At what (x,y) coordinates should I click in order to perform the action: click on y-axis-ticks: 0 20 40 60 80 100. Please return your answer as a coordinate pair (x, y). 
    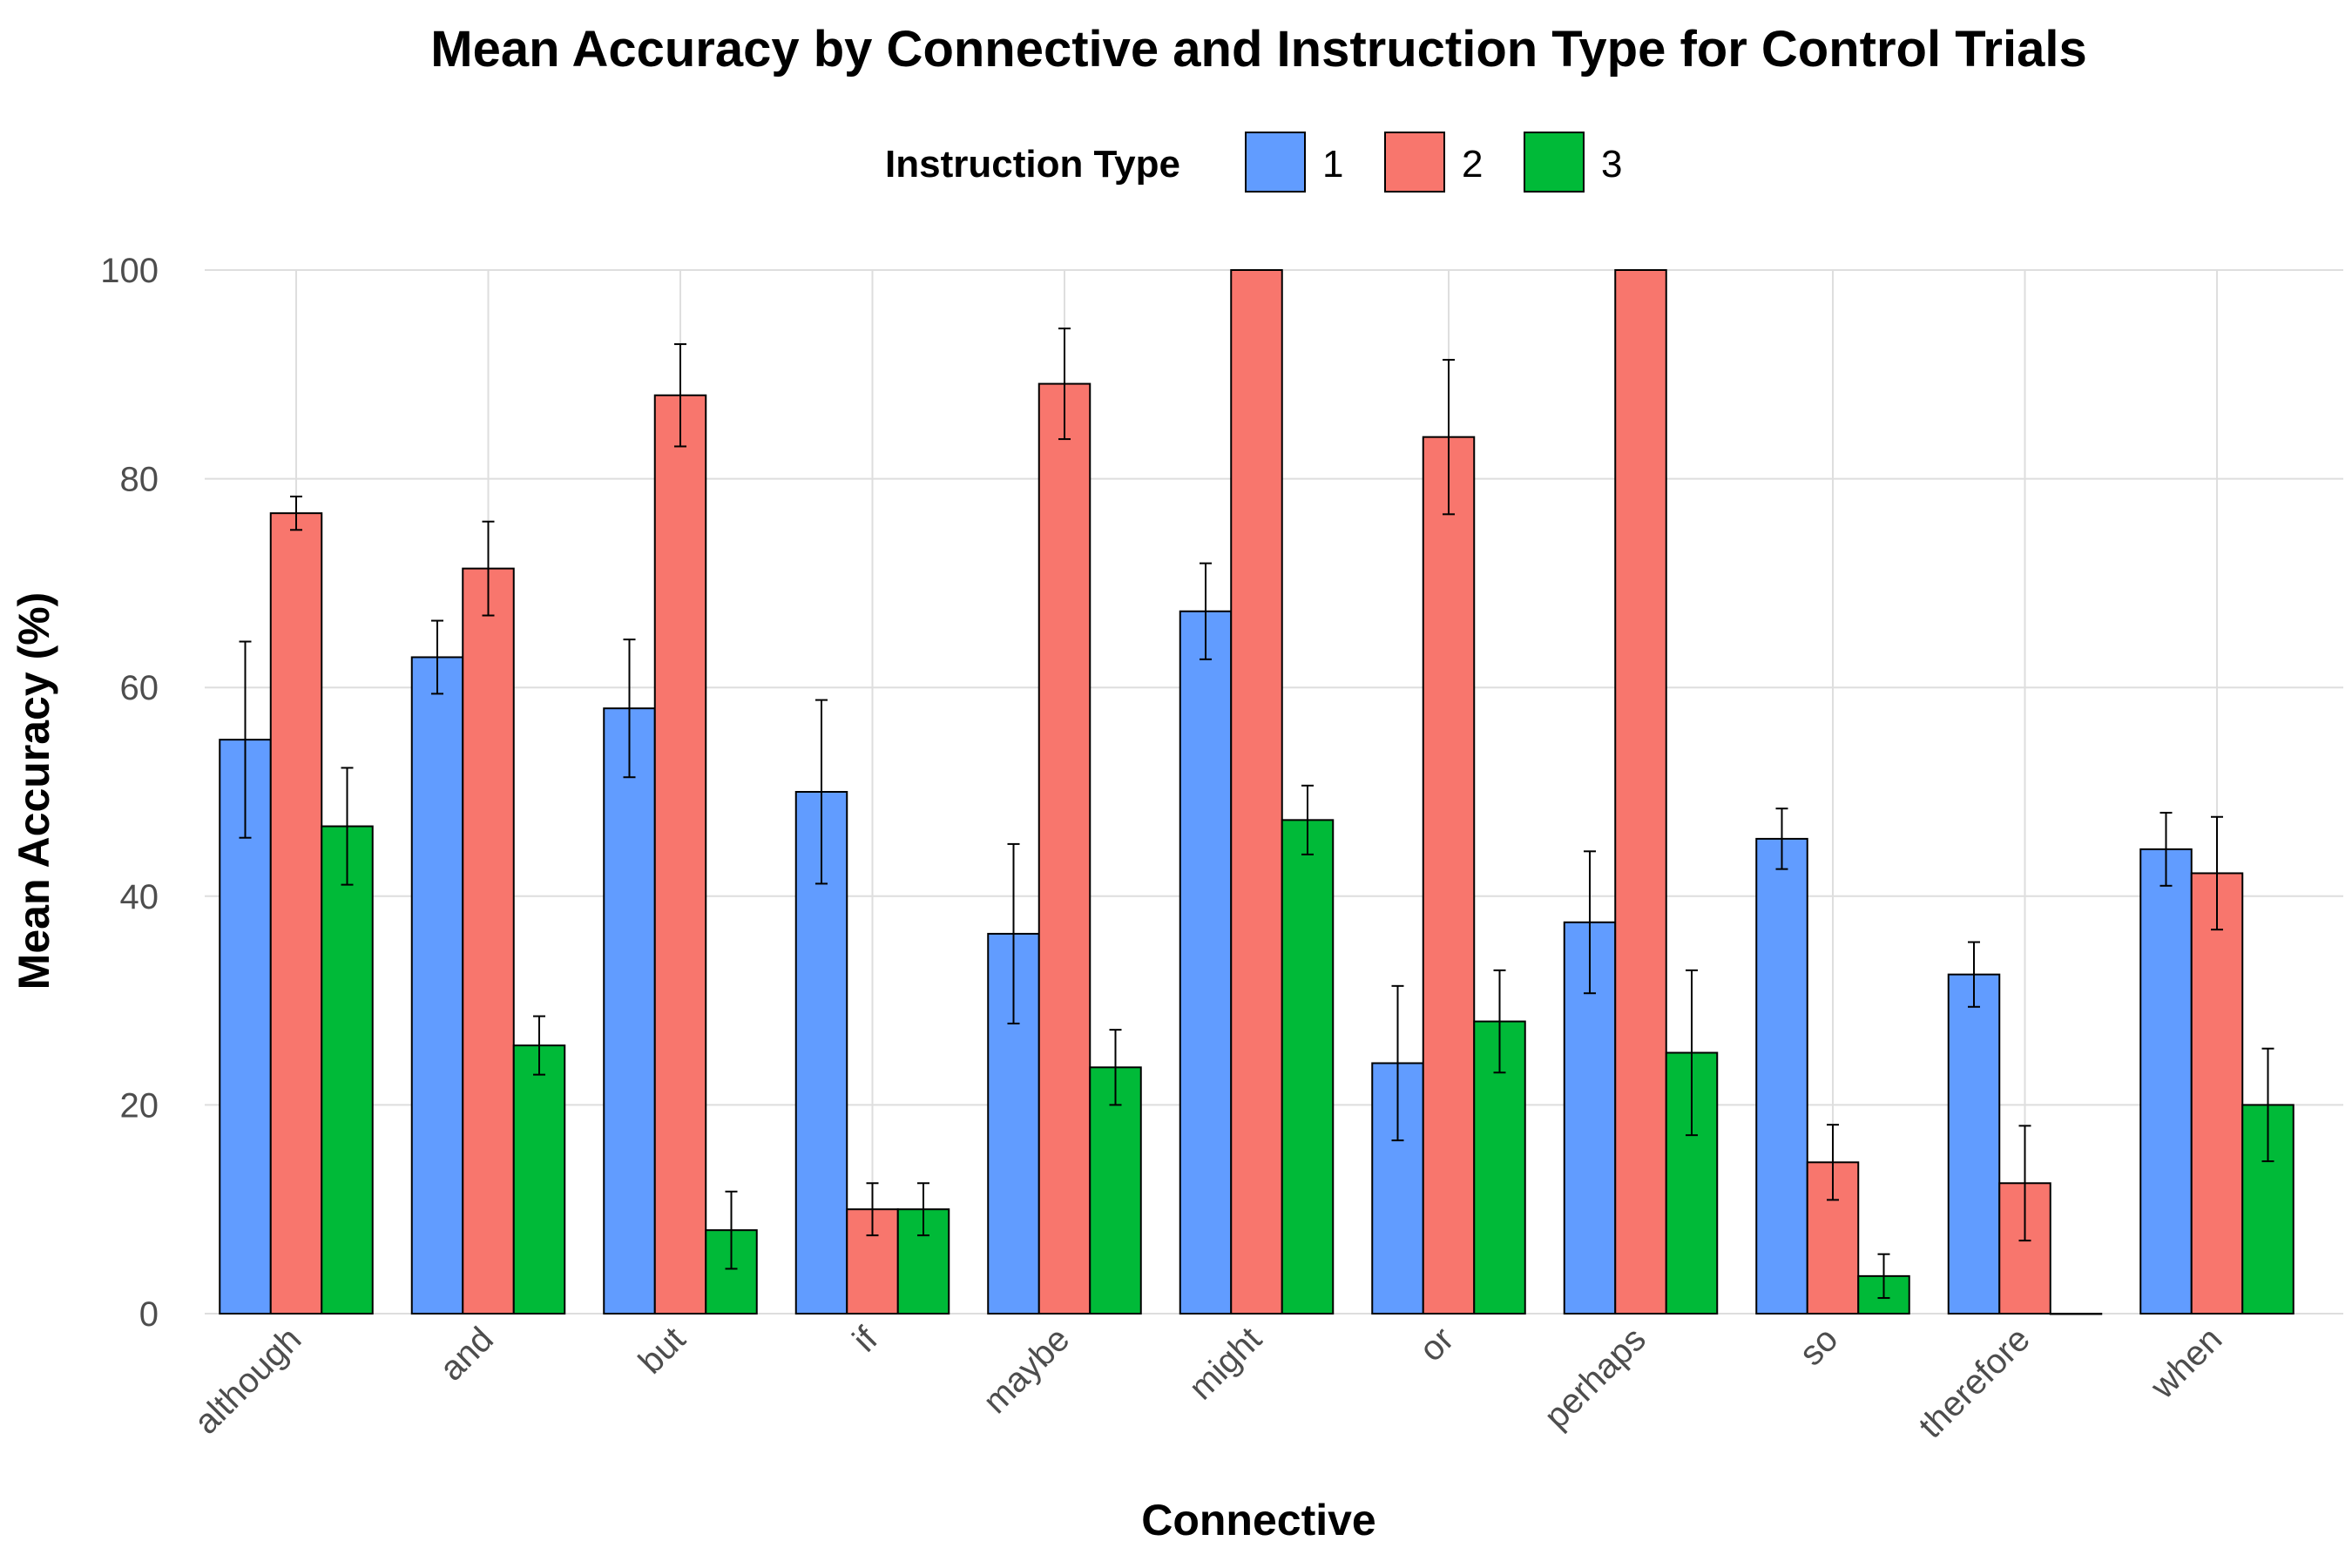
    Looking at the image, I should click on (129, 793).